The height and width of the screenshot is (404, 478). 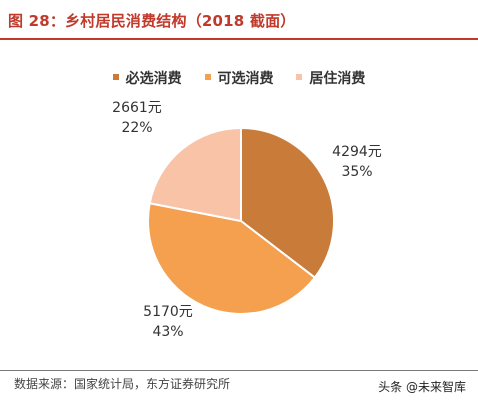 What do you see at coordinates (207, 77) in the screenshot?
I see `legend-swatch-optional` at bounding box center [207, 77].